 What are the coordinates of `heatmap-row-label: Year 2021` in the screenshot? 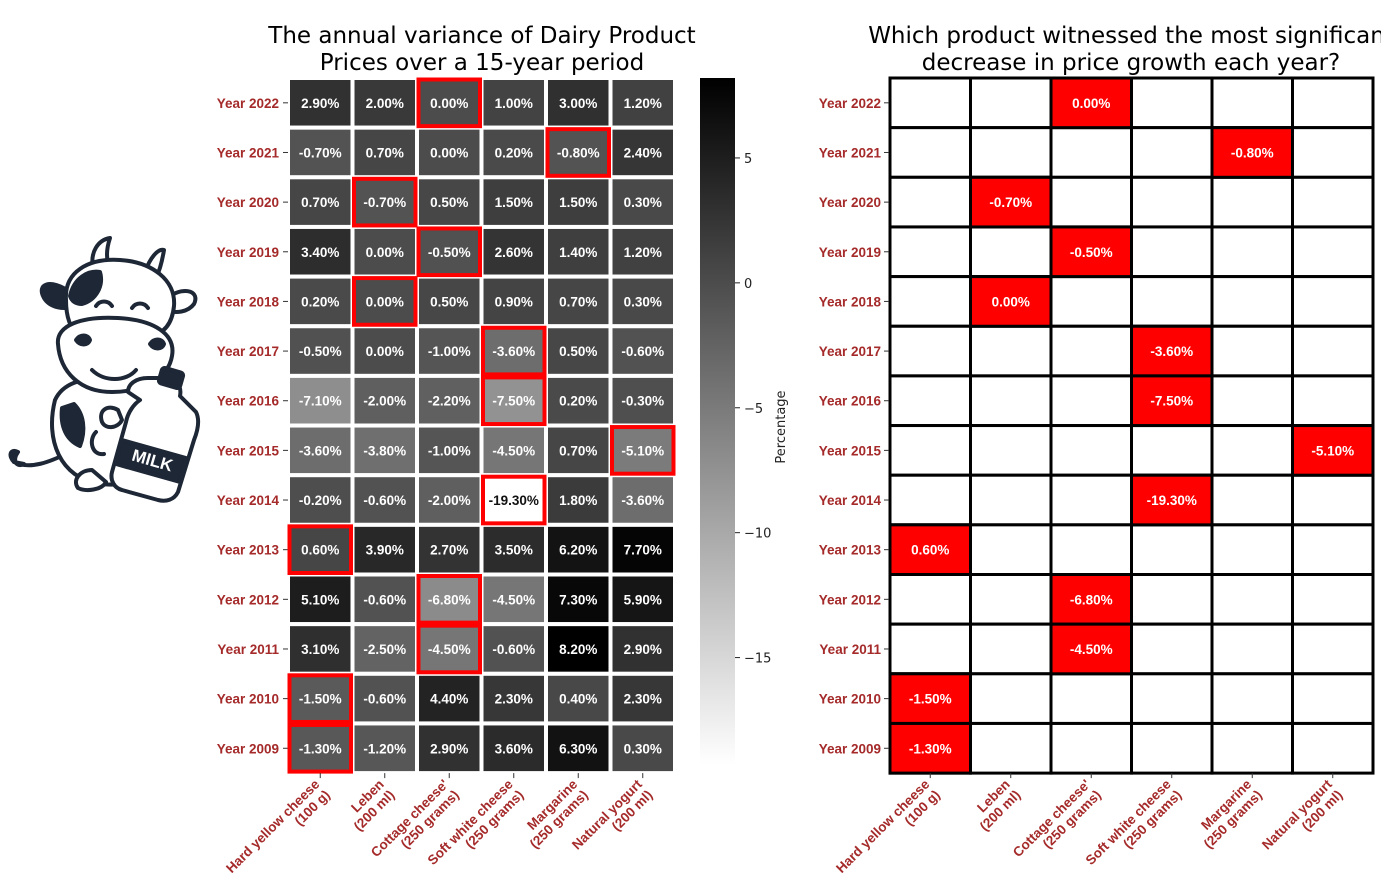 It's located at (248, 152).